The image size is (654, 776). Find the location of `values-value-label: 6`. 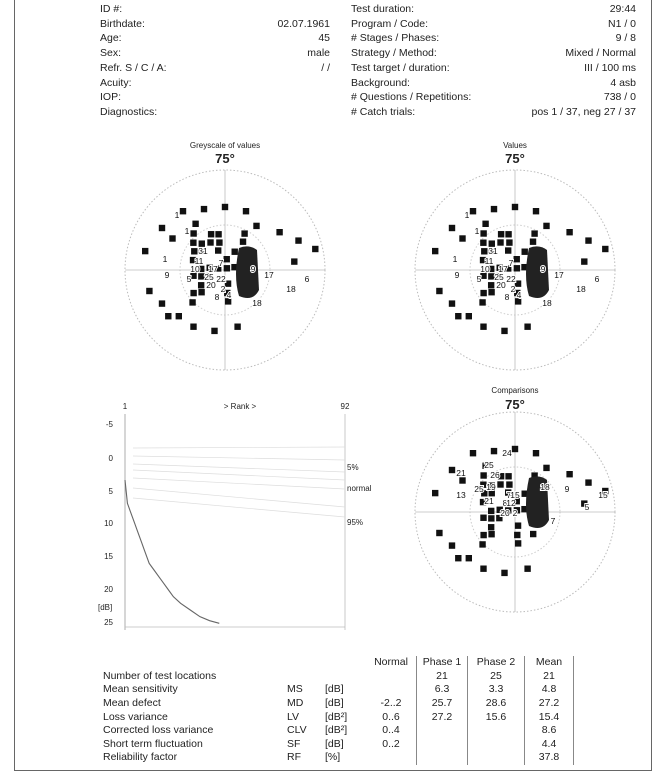

values-value-label: 6 is located at coordinates (597, 279).